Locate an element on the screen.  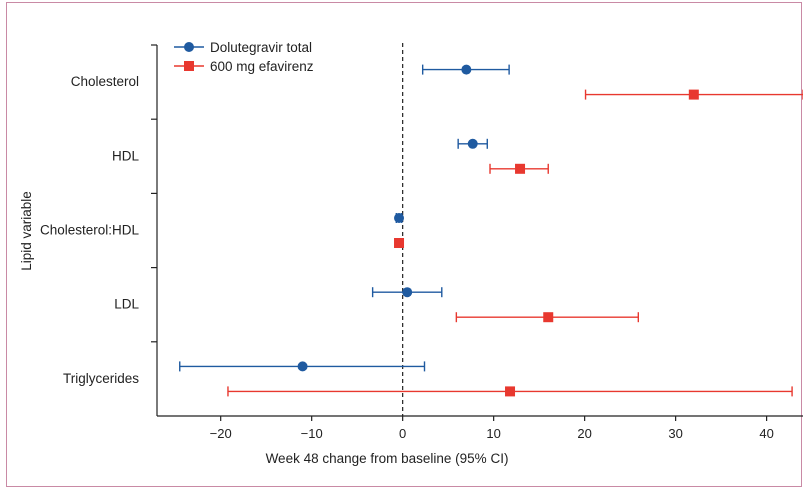
x-axis-title: Week 48 change from baseline (95% CI) is located at coordinates (387, 458).